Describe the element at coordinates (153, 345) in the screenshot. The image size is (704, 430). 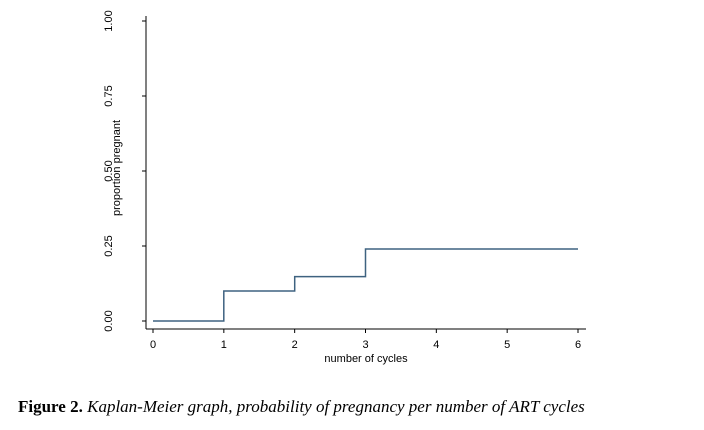
I see `x-tick-label: 0` at that location.